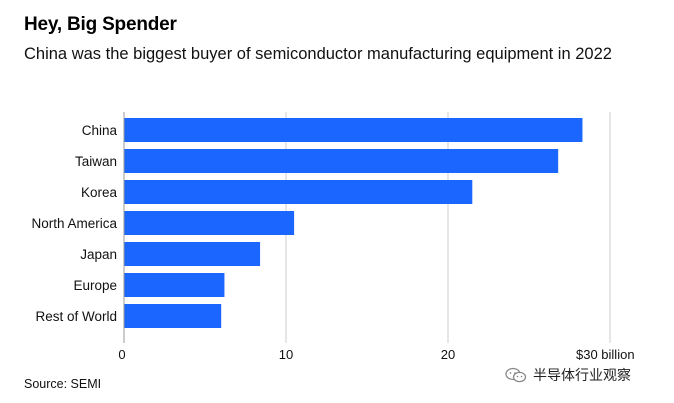 This screenshot has height=403, width=674. What do you see at coordinates (174, 285) in the screenshot?
I see `bar-europe` at bounding box center [174, 285].